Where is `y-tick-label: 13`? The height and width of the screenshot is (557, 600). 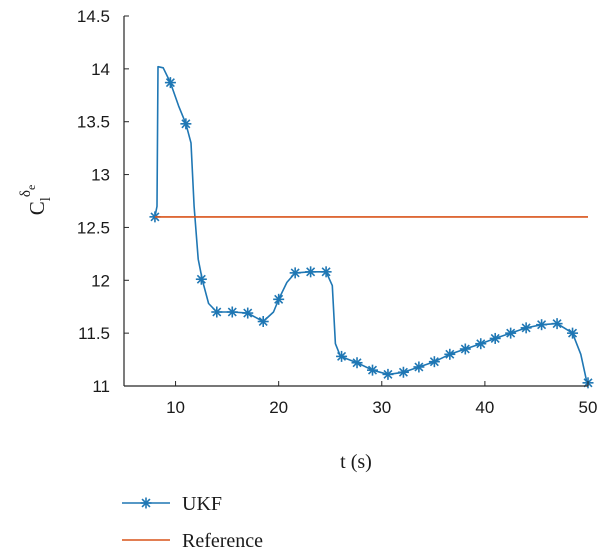 y-tick-label: 13 is located at coordinates (100, 175).